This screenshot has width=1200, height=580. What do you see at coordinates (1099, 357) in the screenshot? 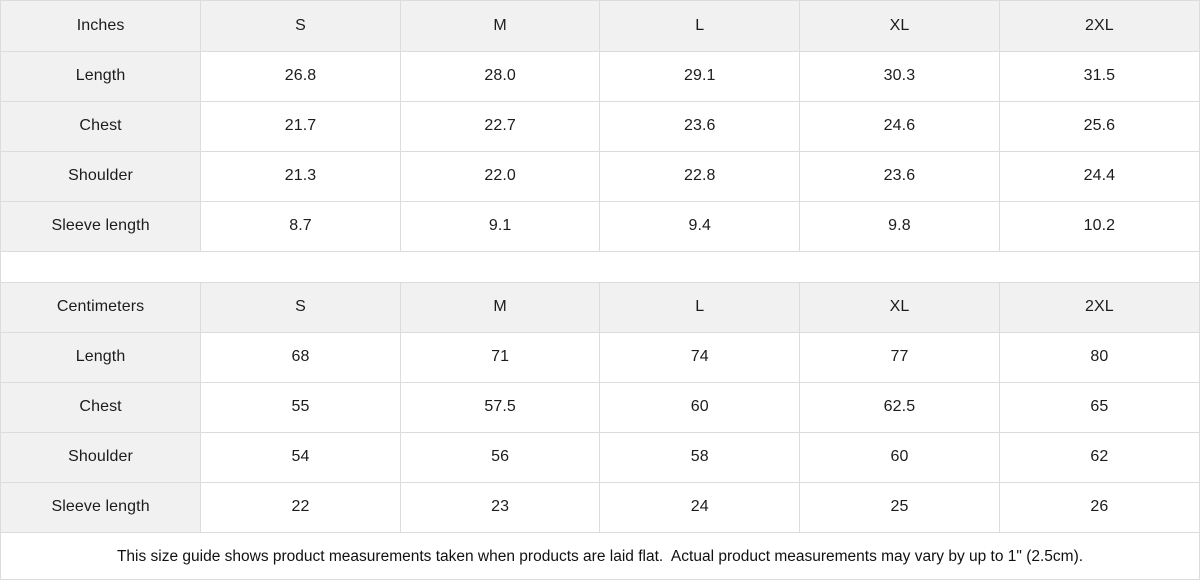
I see `value-cell: 80` at bounding box center [1099, 357].